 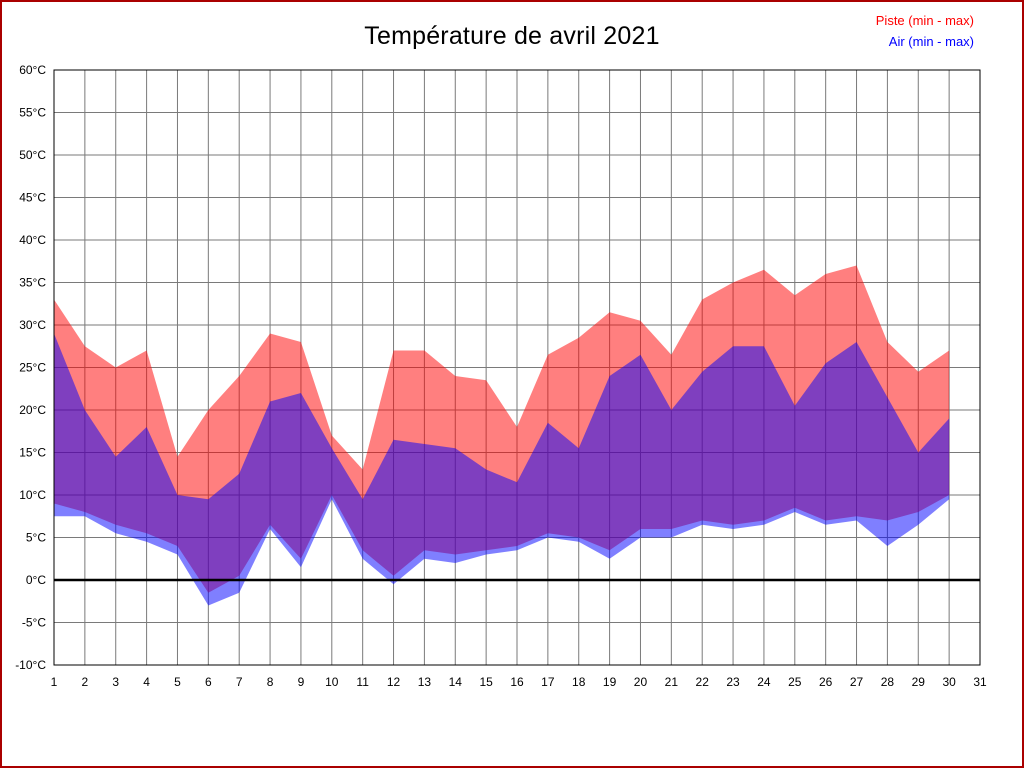 What do you see at coordinates (34, 623) in the screenshot?
I see `y-axis-tick-label: -5°C` at bounding box center [34, 623].